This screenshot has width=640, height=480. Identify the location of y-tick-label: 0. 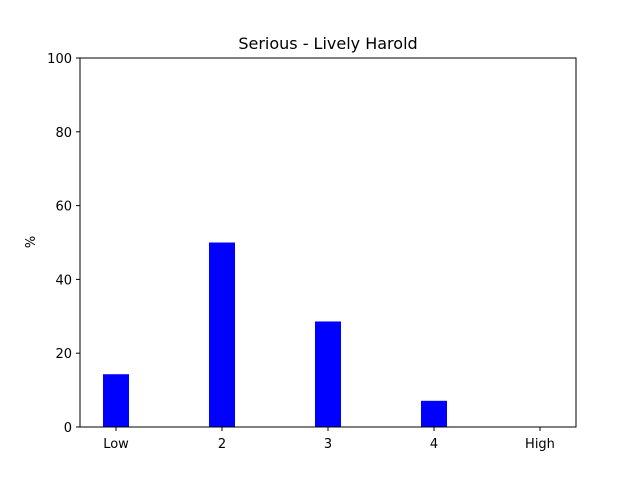
(68, 428).